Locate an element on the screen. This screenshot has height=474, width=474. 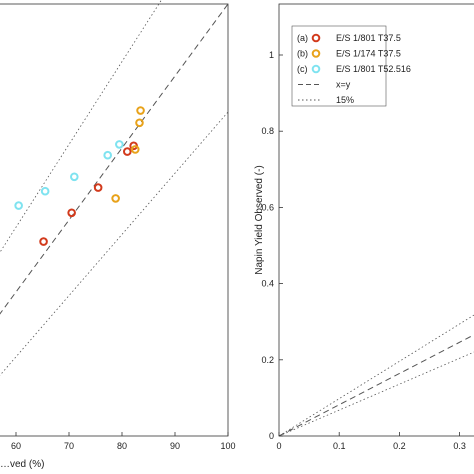
legend-item-0: (a) E/S 1/801 T37.5 is located at coordinates (349, 38).